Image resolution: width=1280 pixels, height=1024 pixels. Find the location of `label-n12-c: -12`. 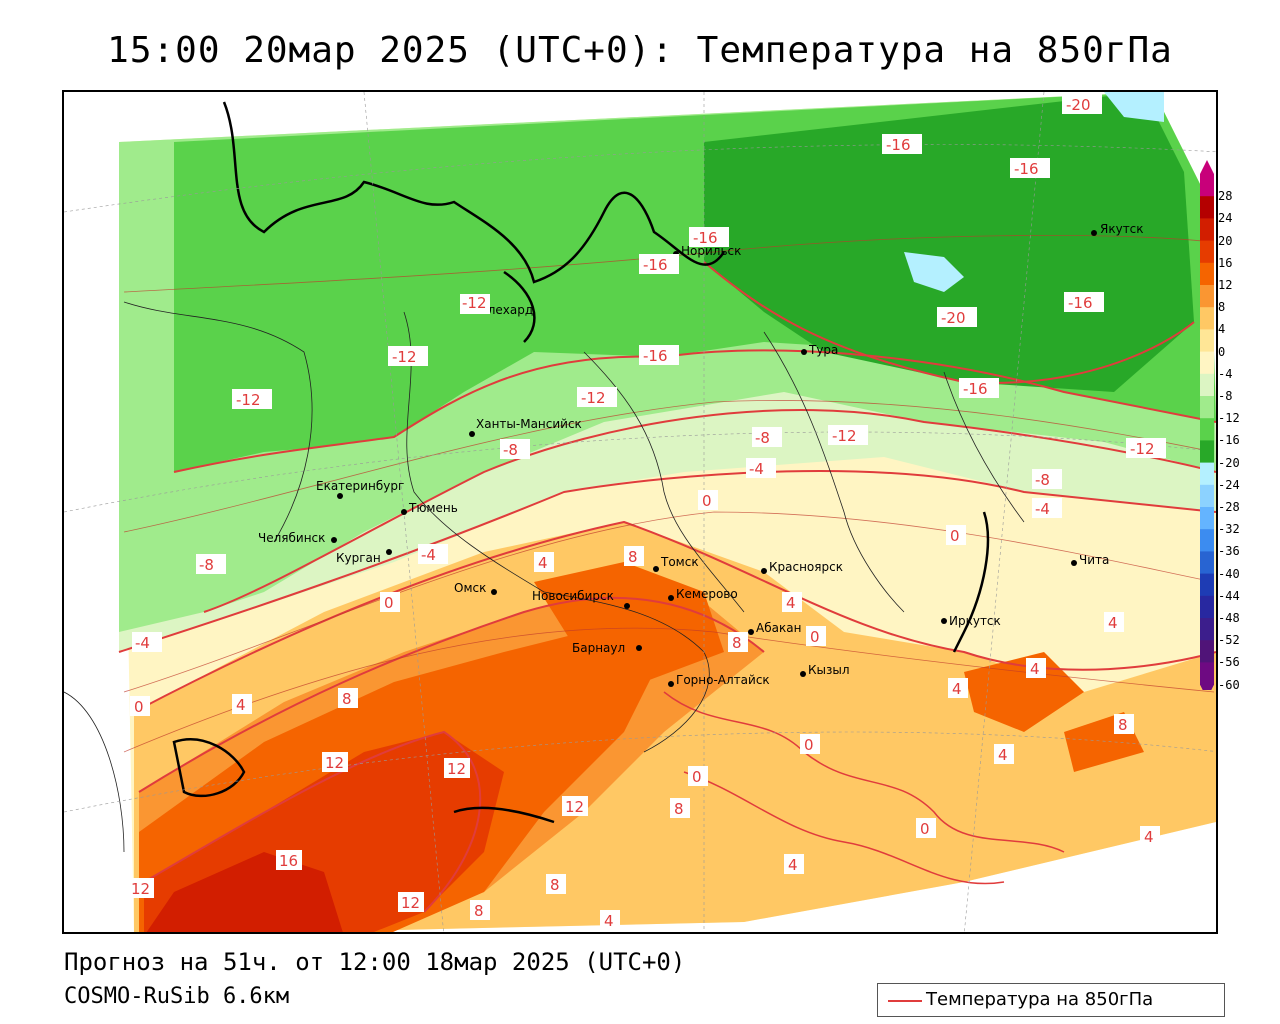

label-n12-c: -12 is located at coordinates (597, 397).